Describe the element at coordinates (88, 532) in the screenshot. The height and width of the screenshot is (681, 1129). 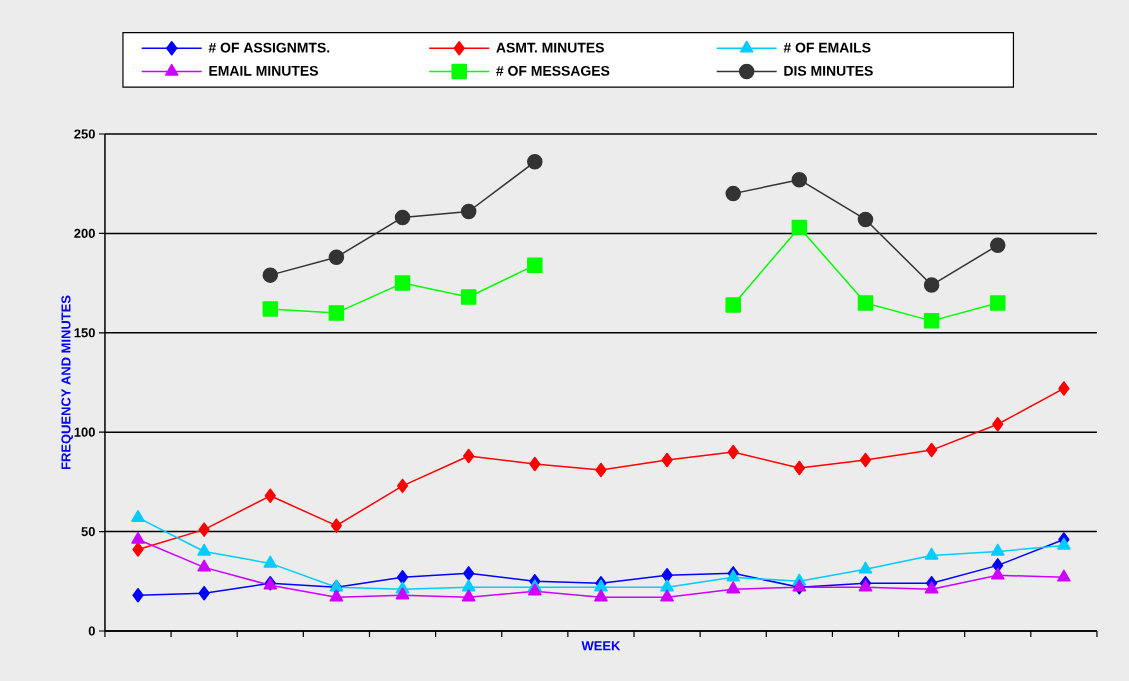
I see `y-tick-label: 50` at that location.